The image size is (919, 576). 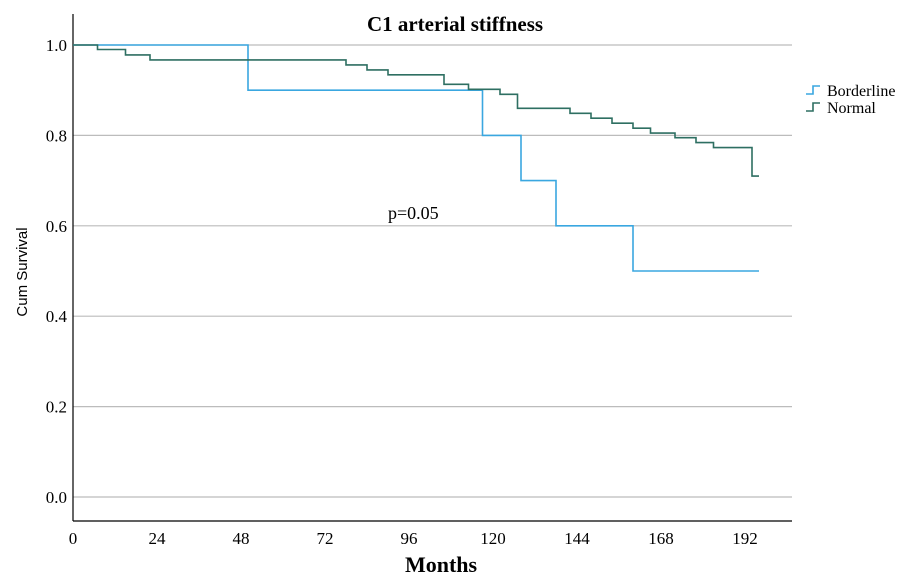 What do you see at coordinates (413, 213) in the screenshot?
I see `p-value-annotation: p=0.05` at bounding box center [413, 213].